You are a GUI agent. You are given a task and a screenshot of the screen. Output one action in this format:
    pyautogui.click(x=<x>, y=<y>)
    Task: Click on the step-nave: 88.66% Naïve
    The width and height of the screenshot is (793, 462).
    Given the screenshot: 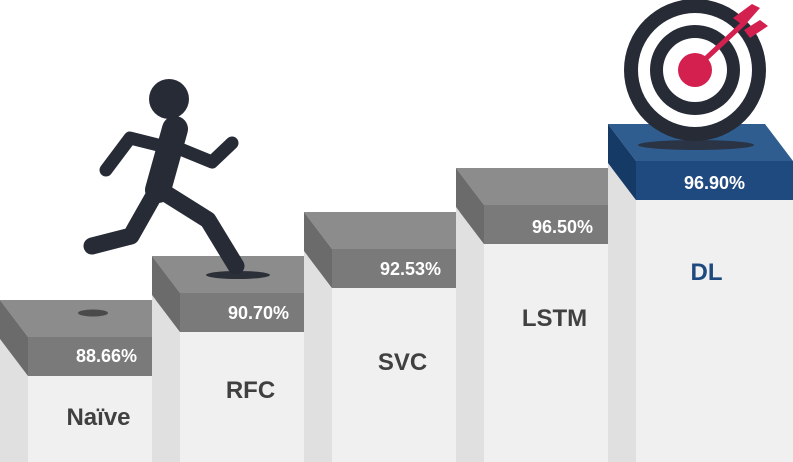 What is the action you would take?
    pyautogui.click(x=92, y=381)
    